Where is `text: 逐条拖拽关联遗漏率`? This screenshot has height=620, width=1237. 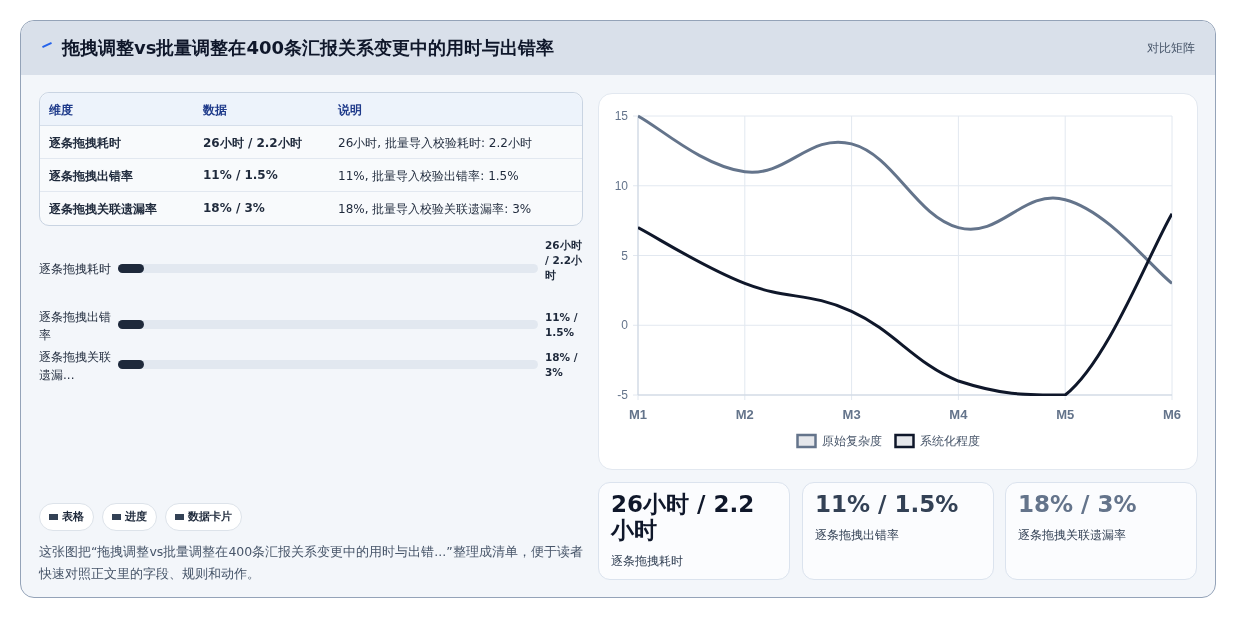 text: 逐条拖拽关联遗漏率 is located at coordinates (103, 209).